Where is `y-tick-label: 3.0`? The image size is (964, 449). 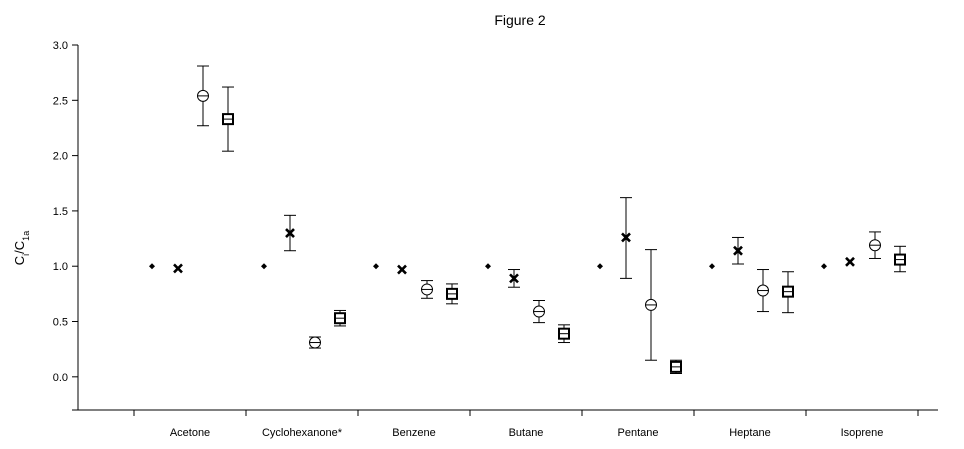 y-tick-label: 3.0 is located at coordinates (60, 46).